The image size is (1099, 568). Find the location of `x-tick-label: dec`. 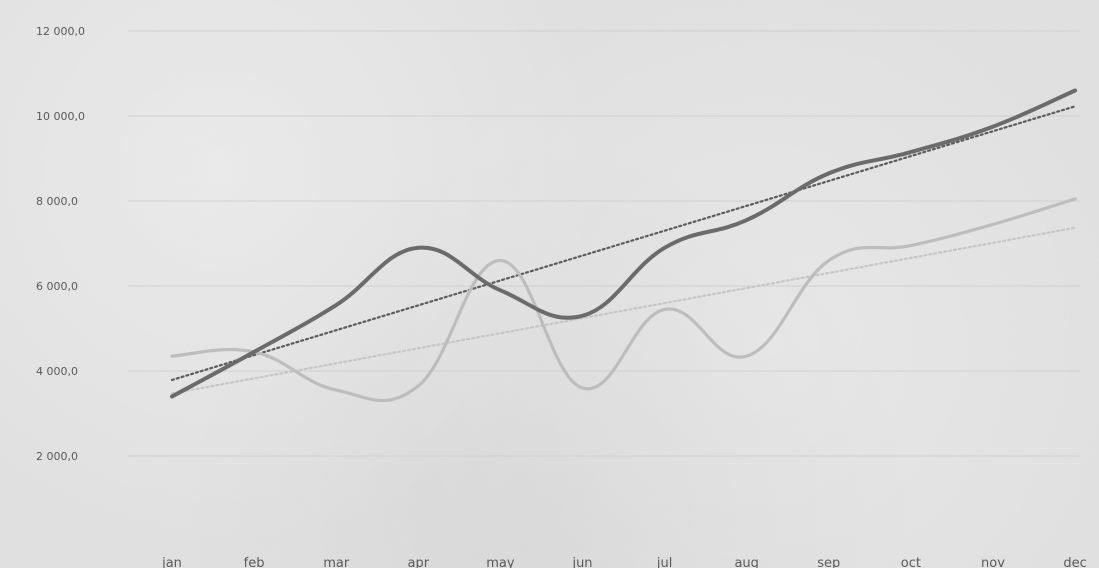

x-tick-label: dec is located at coordinates (1074, 562).